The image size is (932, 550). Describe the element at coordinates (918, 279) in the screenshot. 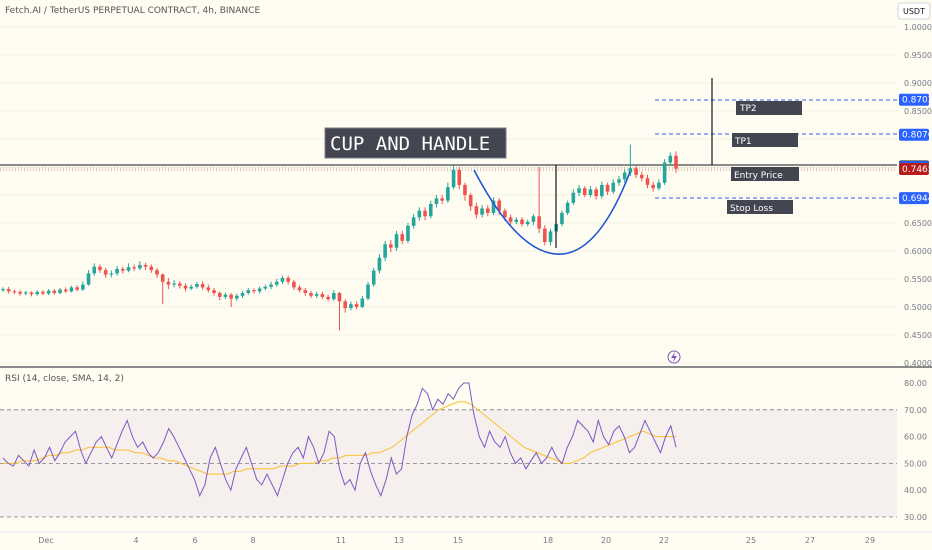

I see `price-tick-label: 0.5500` at that location.